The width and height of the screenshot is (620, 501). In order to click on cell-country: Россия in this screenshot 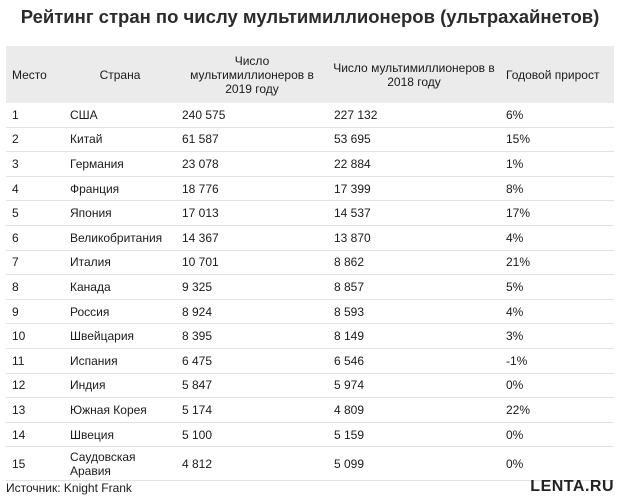, I will do `click(120, 312)`.